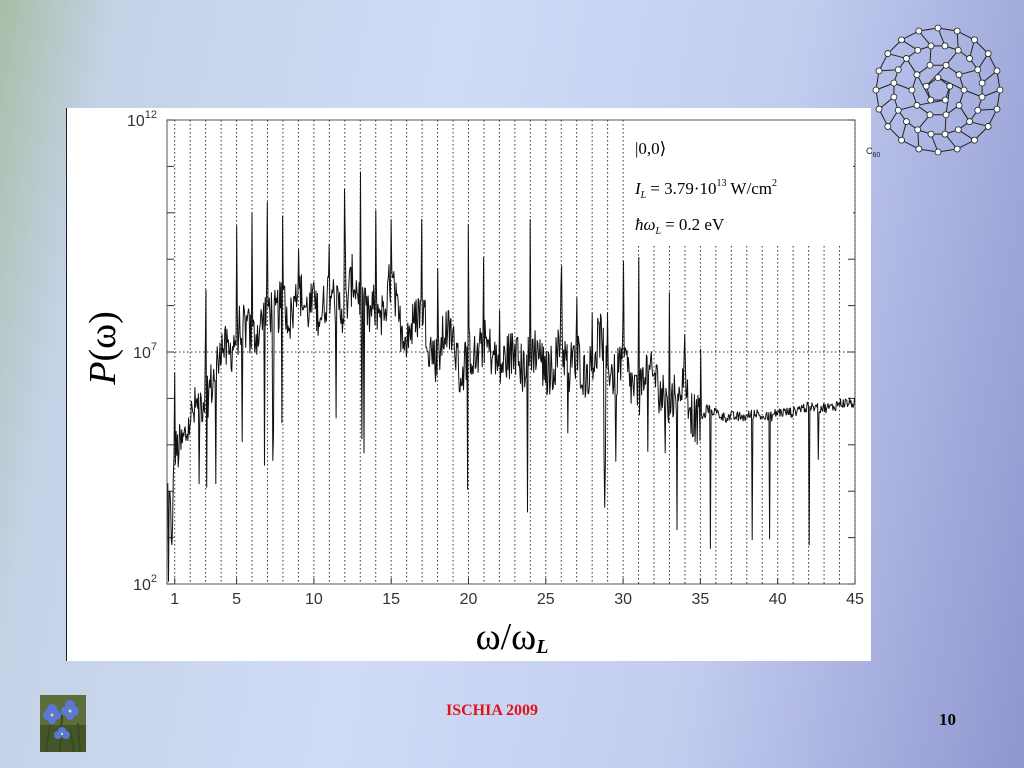  Describe the element at coordinates (391, 599) in the screenshot. I see `x-tick-label: 15` at that location.